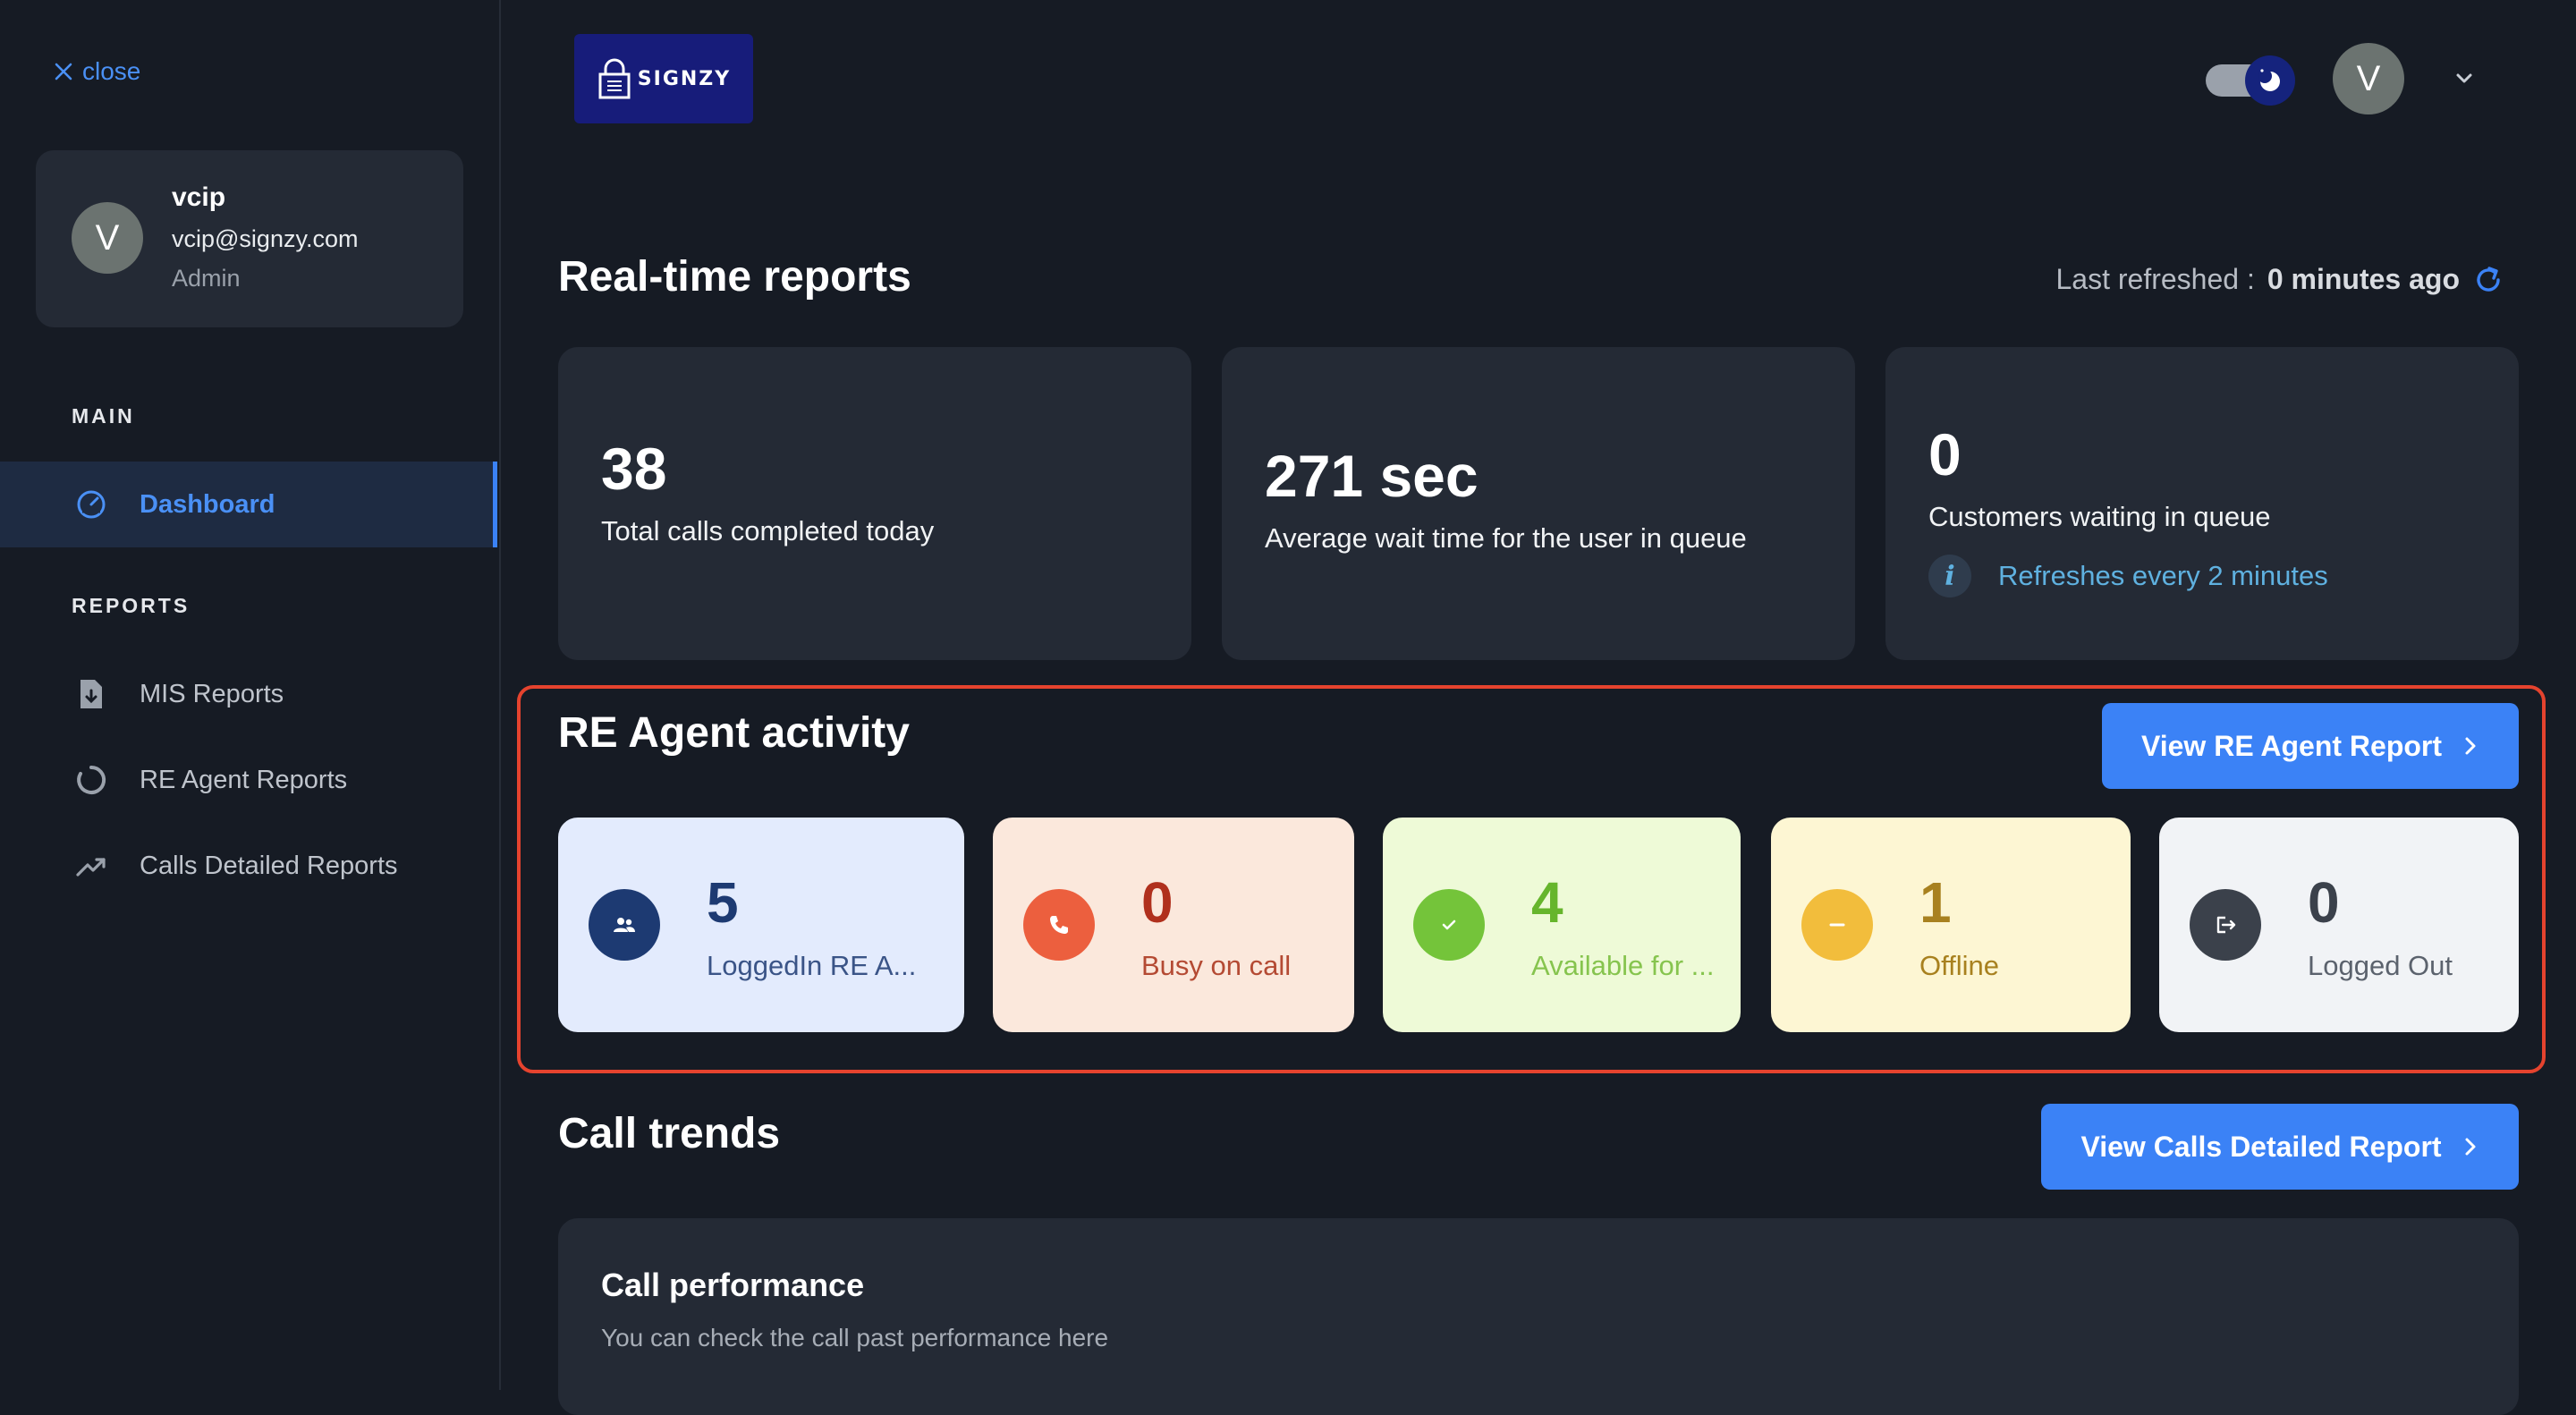 The image size is (2576, 1415). I want to click on trending-up-icon, so click(91, 866).